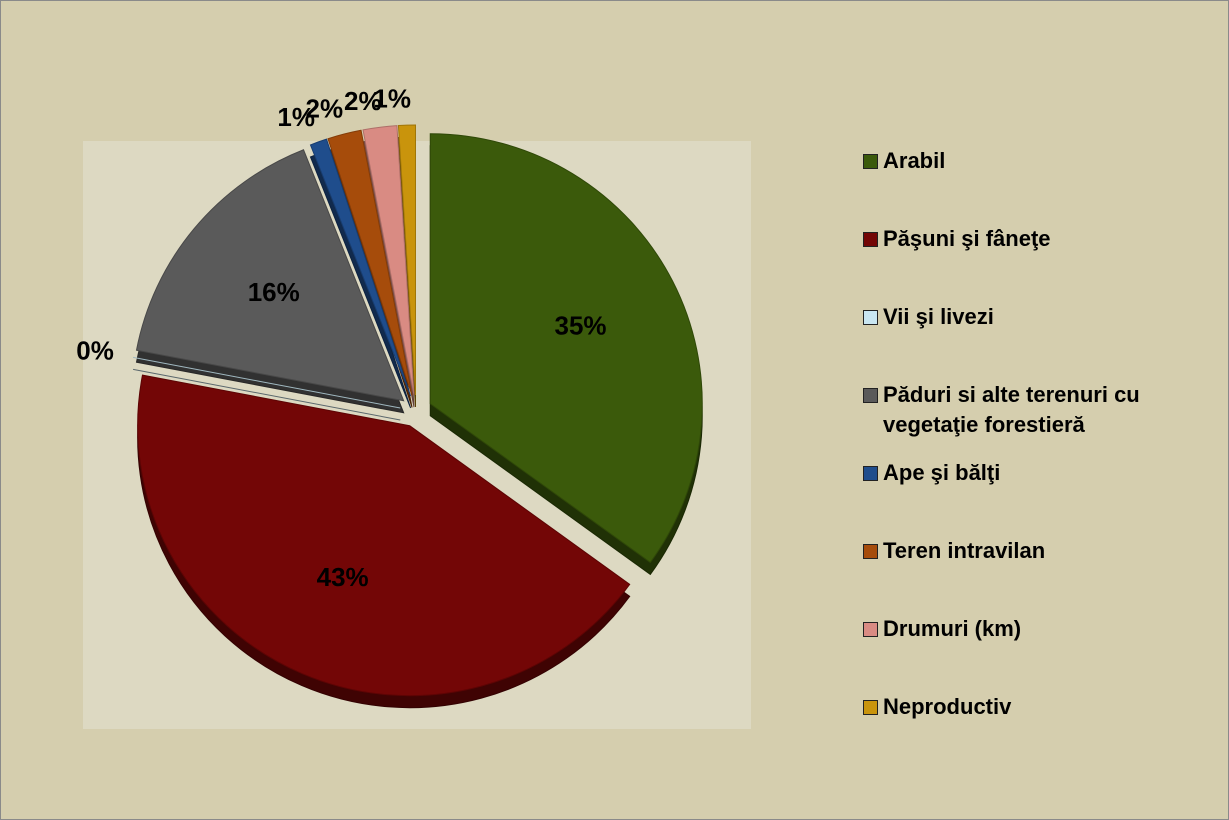 The image size is (1229, 820). I want to click on data-label: 0%, so click(95, 351).